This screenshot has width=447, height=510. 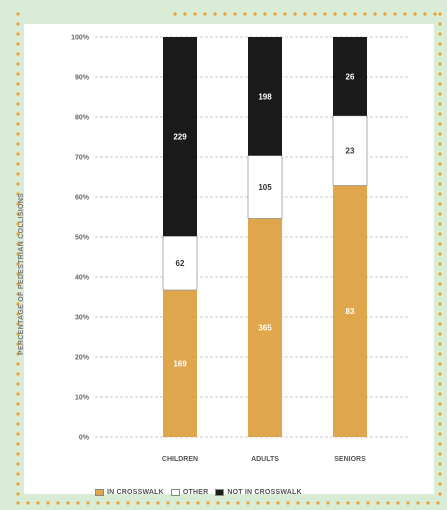 I want to click on legend-label: OTHER, so click(x=195, y=492).